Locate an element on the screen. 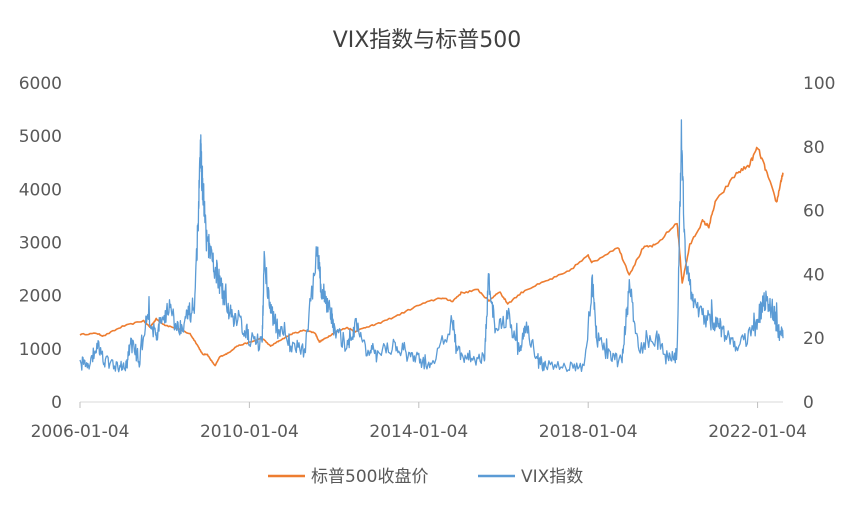 The width and height of the screenshot is (855, 513). y-right-tick-label: 60 is located at coordinates (814, 212).